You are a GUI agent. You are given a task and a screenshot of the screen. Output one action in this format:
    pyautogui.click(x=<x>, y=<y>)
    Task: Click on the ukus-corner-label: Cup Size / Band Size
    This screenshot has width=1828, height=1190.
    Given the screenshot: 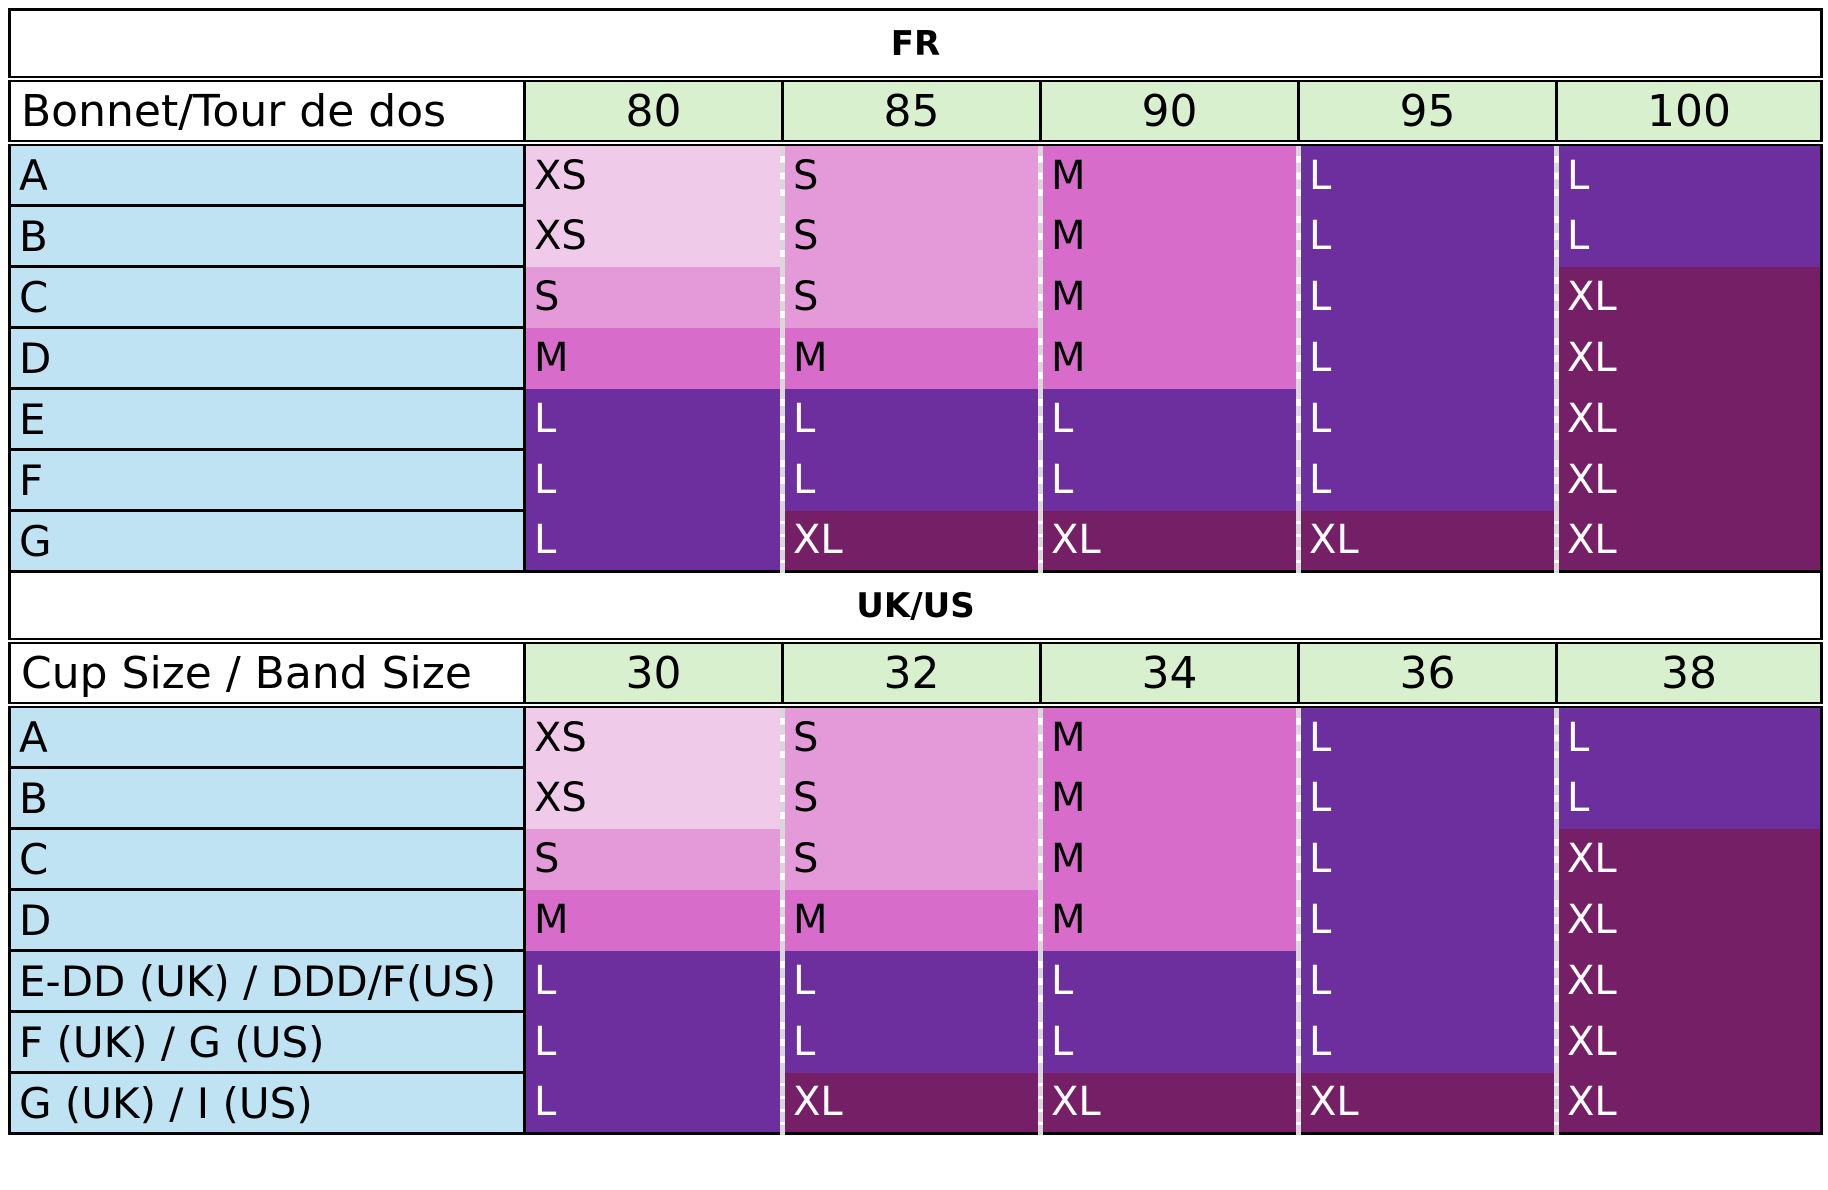 What is the action you would take?
    pyautogui.click(x=267, y=673)
    